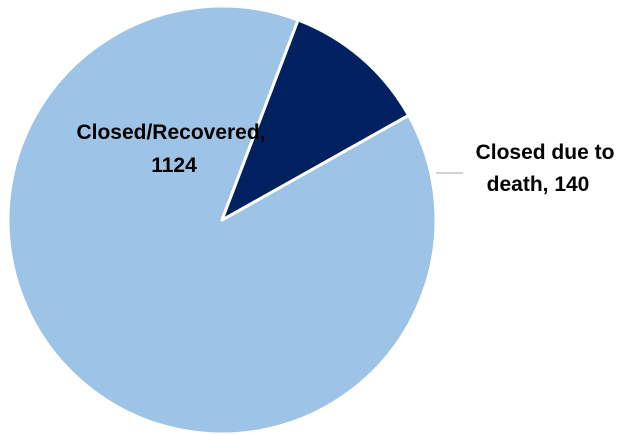  Describe the element at coordinates (170, 132) in the screenshot. I see `slice-label-recovered: Closed/Recovered,` at that location.